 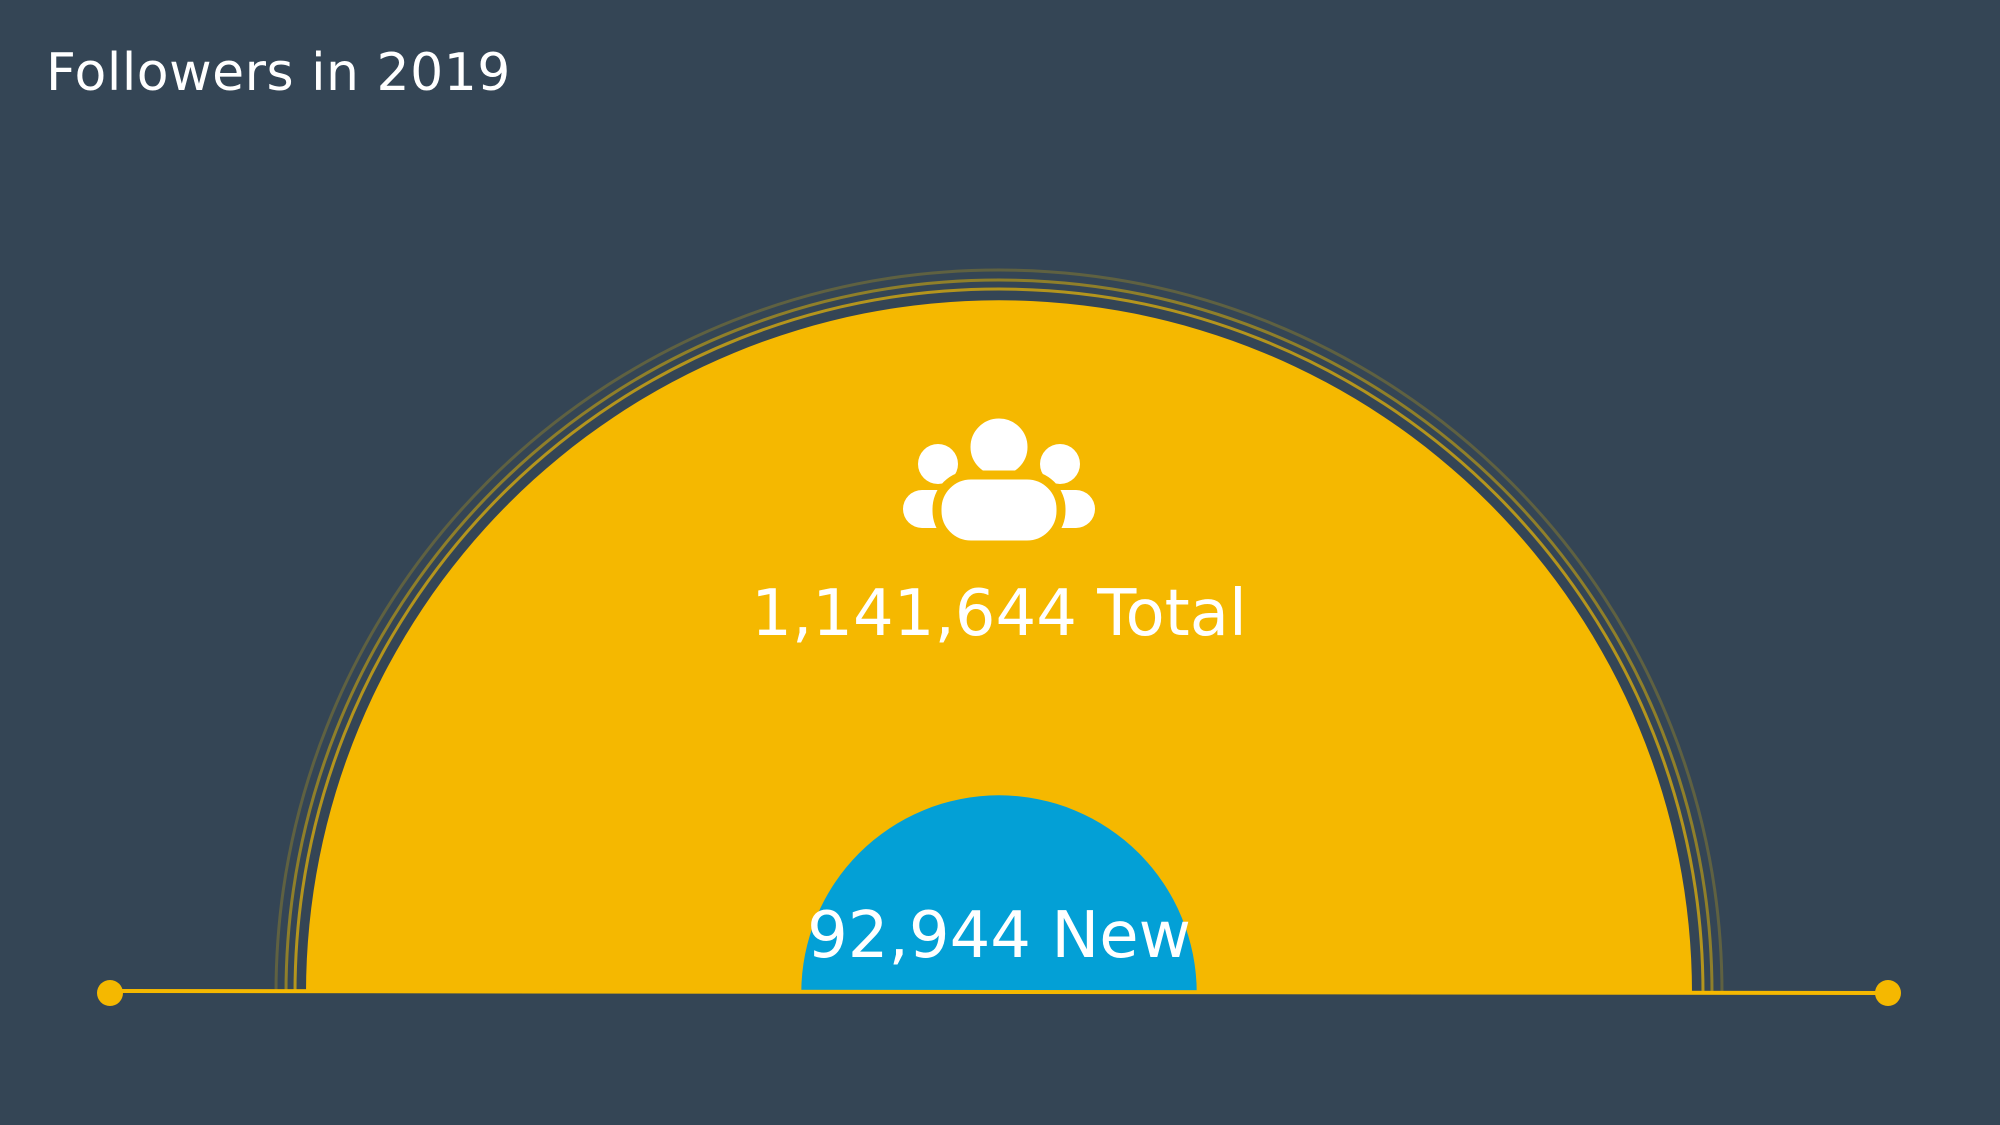 What do you see at coordinates (999, 894) in the screenshot?
I see `new-semicircle` at bounding box center [999, 894].